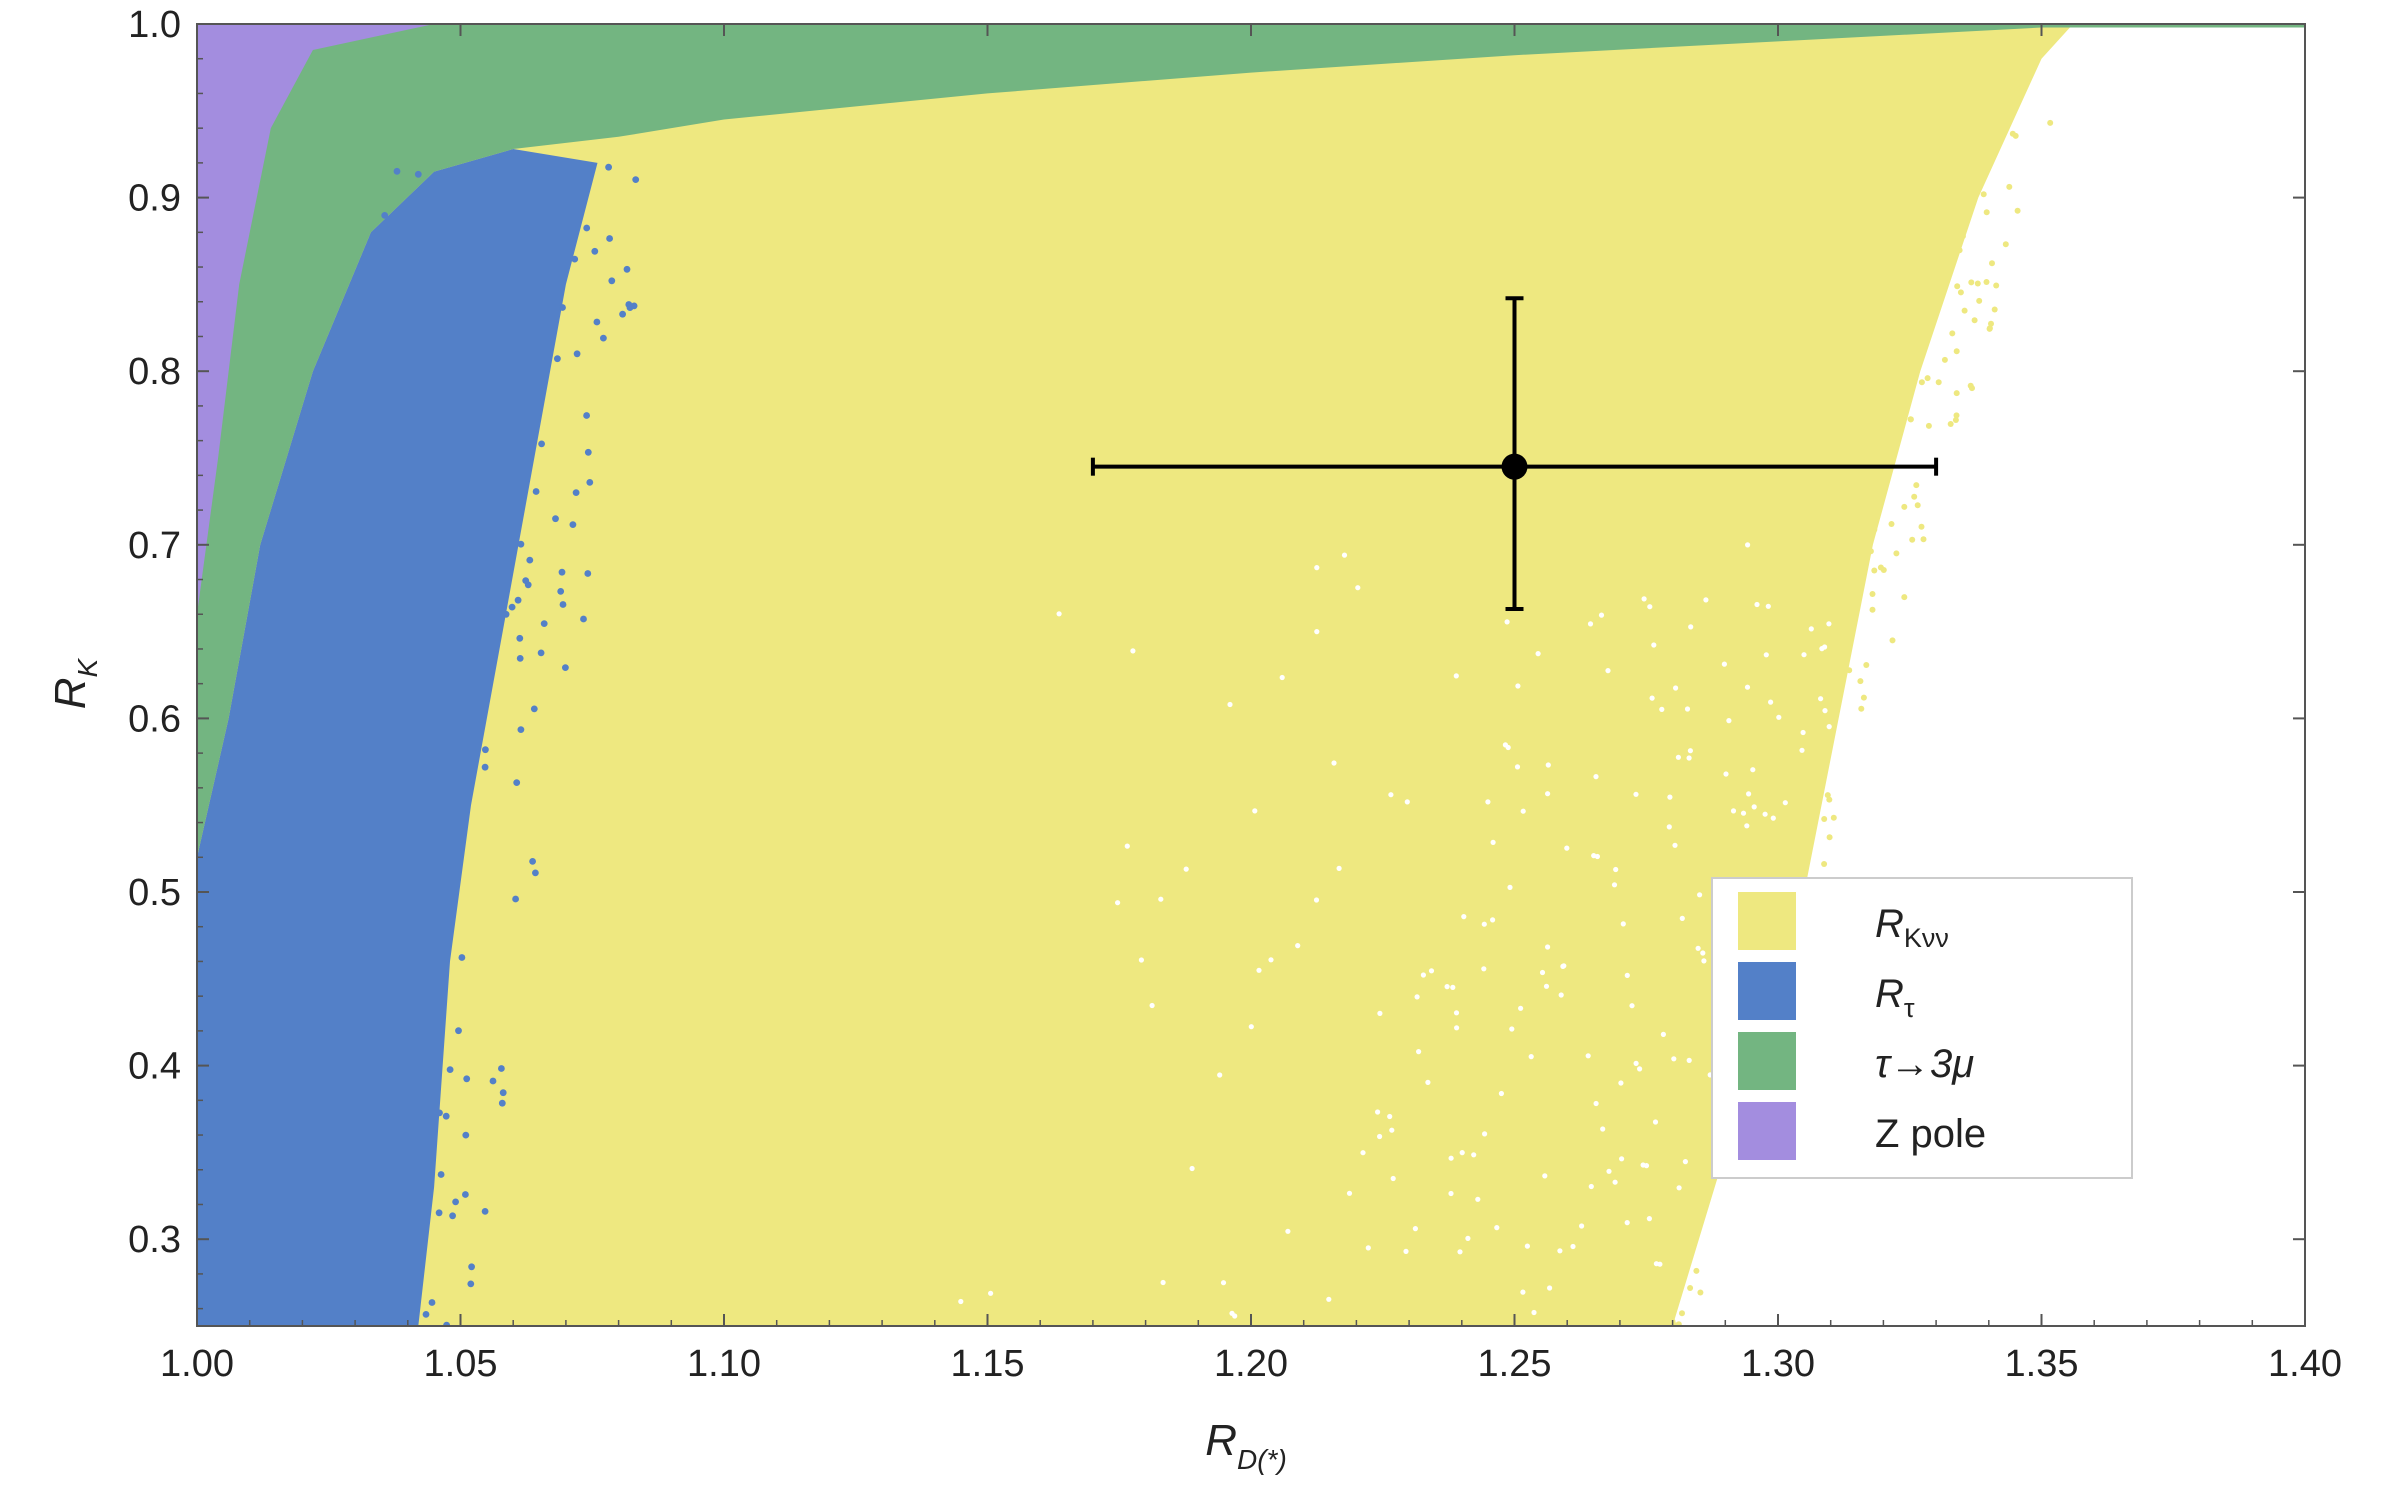 The height and width of the screenshot is (1500, 2400). I want to click on x-tick-label: 1.15, so click(988, 1364).